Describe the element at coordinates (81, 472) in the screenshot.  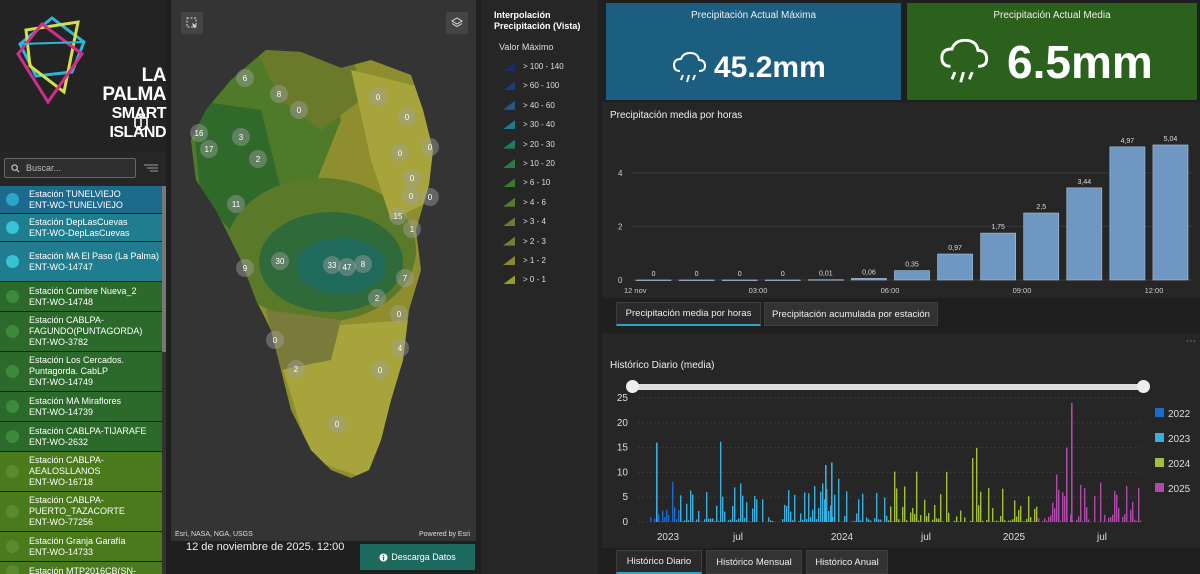
I see `station-item: Estación CABLPA-AEALOSLLANOS ENT-WO-16718` at that location.